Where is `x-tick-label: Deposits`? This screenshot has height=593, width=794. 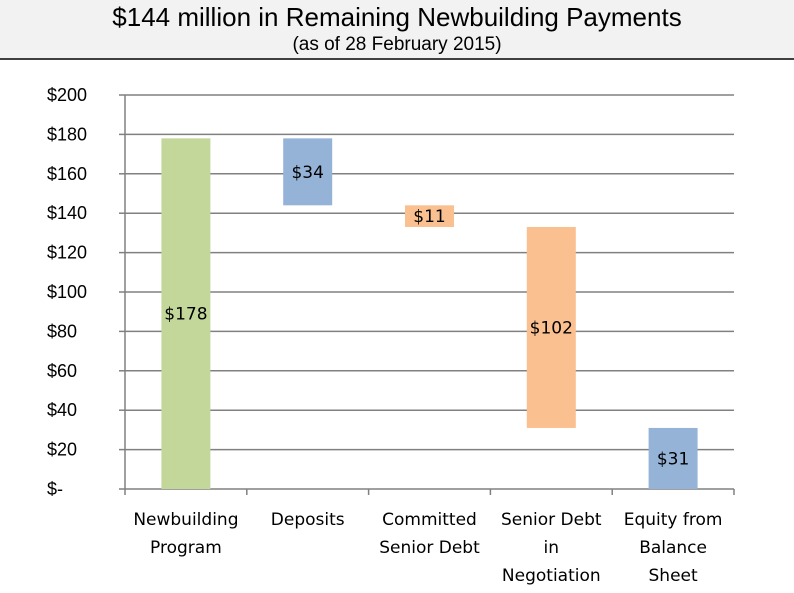 x-tick-label: Deposits is located at coordinates (308, 520).